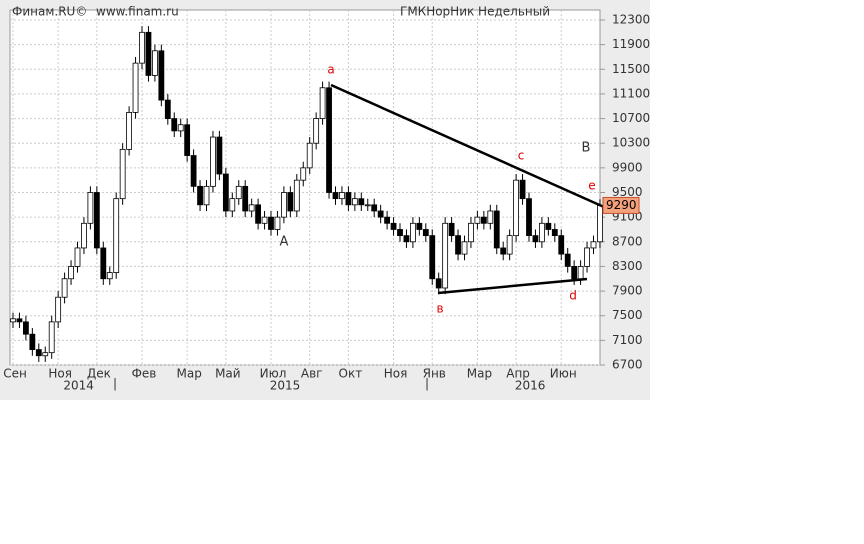 The height and width of the screenshot is (544, 864). Describe the element at coordinates (621, 205) in the screenshot. I see `last-price-box` at that location.